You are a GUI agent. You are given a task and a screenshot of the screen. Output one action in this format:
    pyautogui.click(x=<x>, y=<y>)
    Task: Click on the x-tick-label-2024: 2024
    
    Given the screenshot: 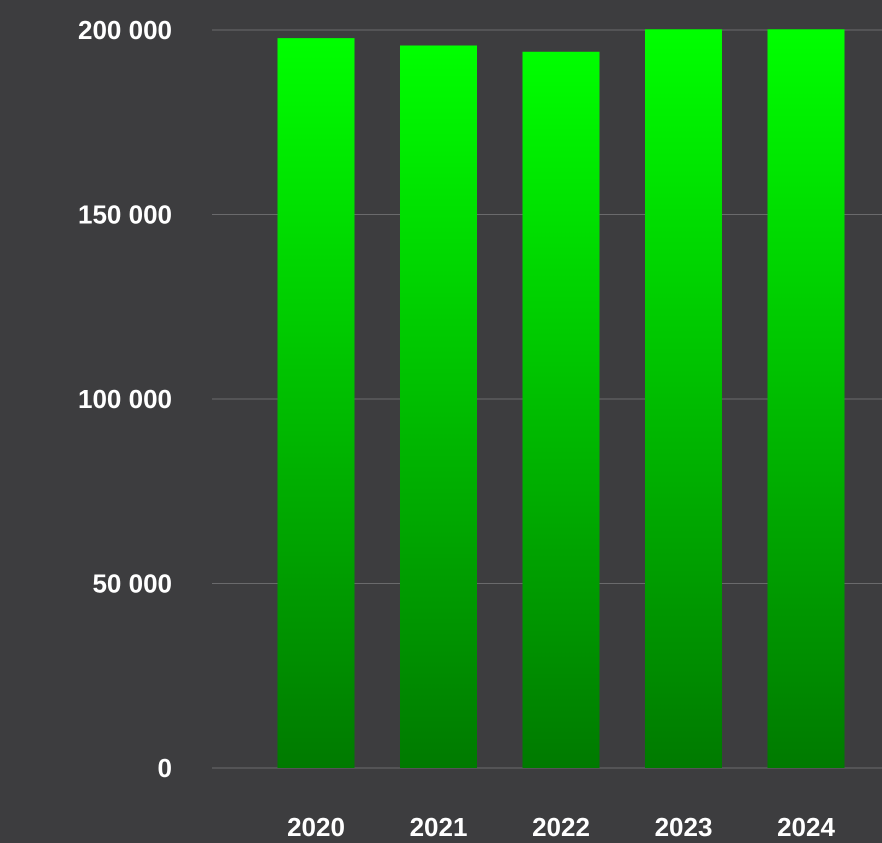 What is the action you would take?
    pyautogui.click(x=806, y=827)
    